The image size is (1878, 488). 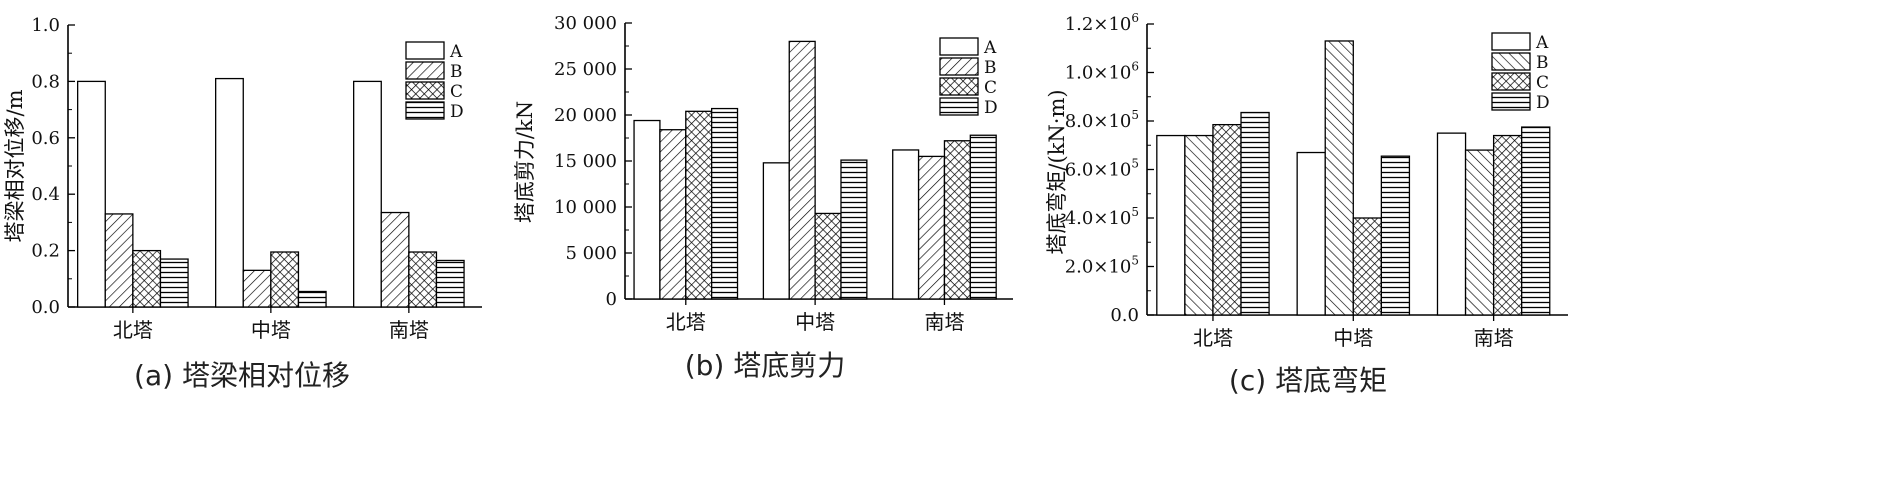 What do you see at coordinates (585, 115) in the screenshot?
I see `y-tick-label: 20 000` at bounding box center [585, 115].